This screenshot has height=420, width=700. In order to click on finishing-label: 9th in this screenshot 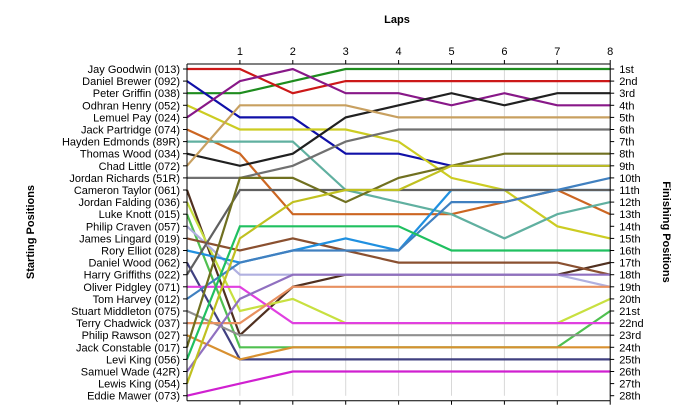, I will do `click(626, 167)`.